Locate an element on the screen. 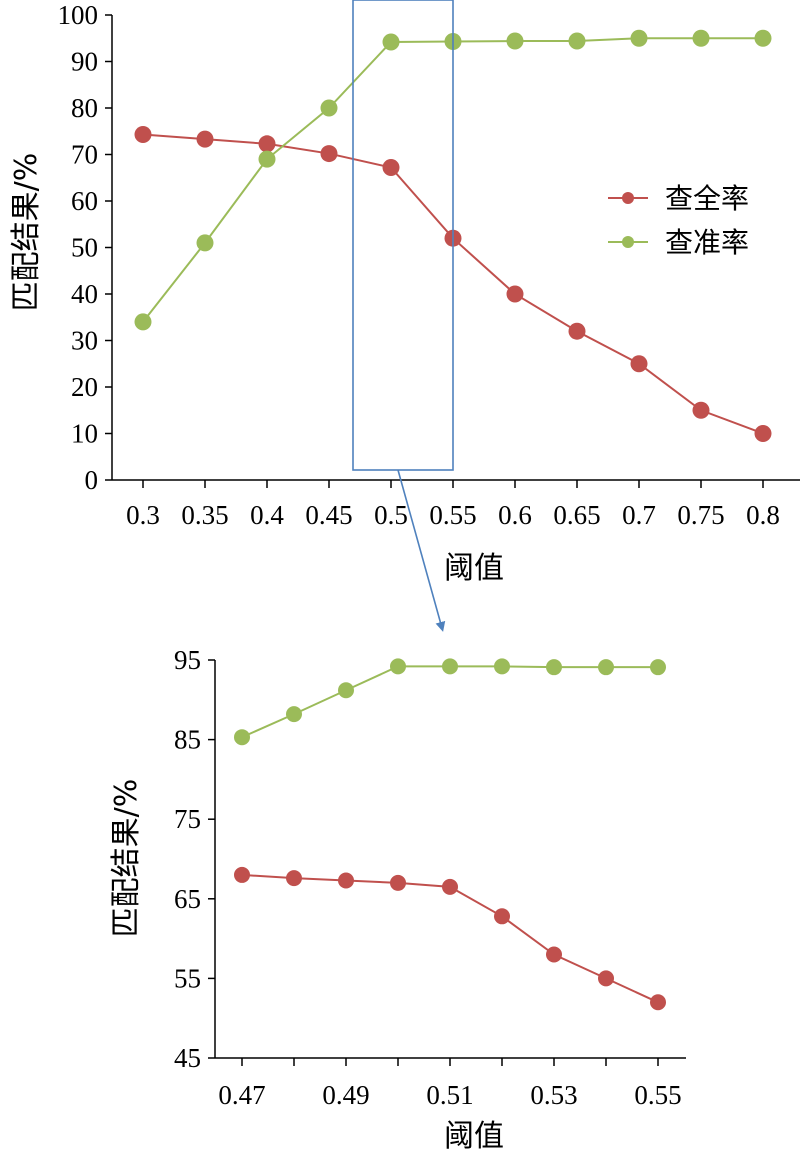  top-x-tick-label: 0.45 is located at coordinates (328, 515).